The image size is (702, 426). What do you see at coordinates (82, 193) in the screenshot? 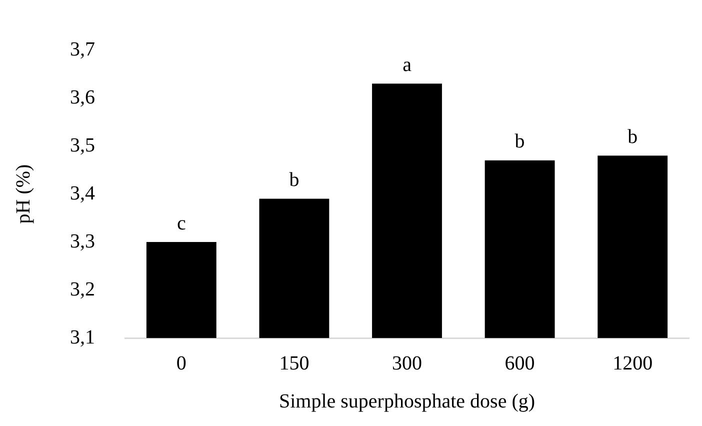
I see `y-tick-label: 3,4` at bounding box center [82, 193].